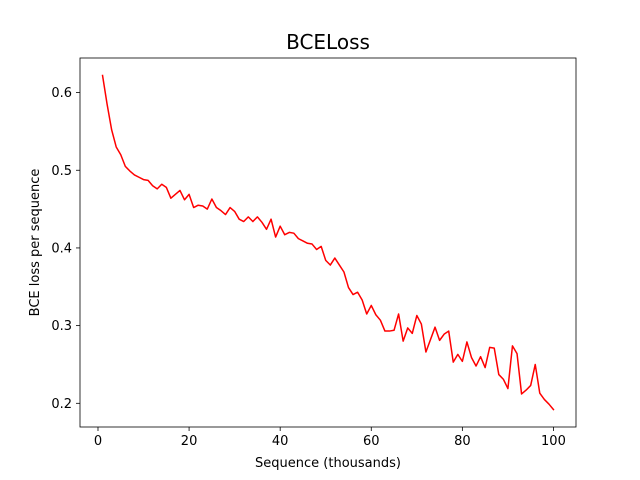 The image size is (640, 480). What do you see at coordinates (61, 404) in the screenshot?
I see `y-tick-label: 0.2` at bounding box center [61, 404].